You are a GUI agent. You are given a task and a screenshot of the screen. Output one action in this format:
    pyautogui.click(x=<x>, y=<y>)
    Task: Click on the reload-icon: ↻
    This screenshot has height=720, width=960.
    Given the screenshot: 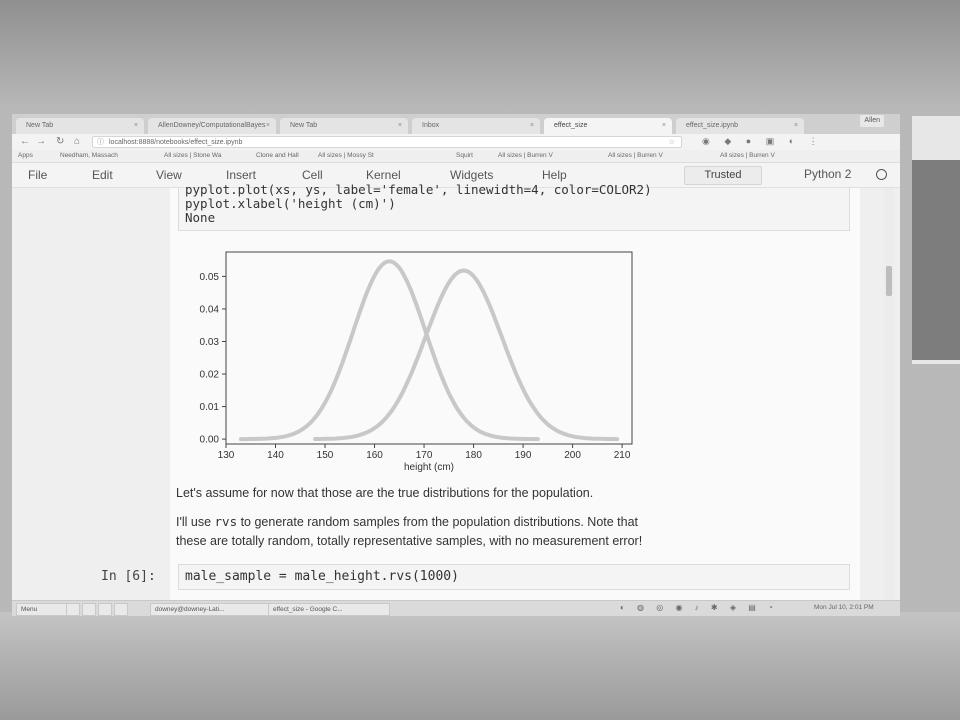 What is the action you would take?
    pyautogui.click(x=60, y=141)
    